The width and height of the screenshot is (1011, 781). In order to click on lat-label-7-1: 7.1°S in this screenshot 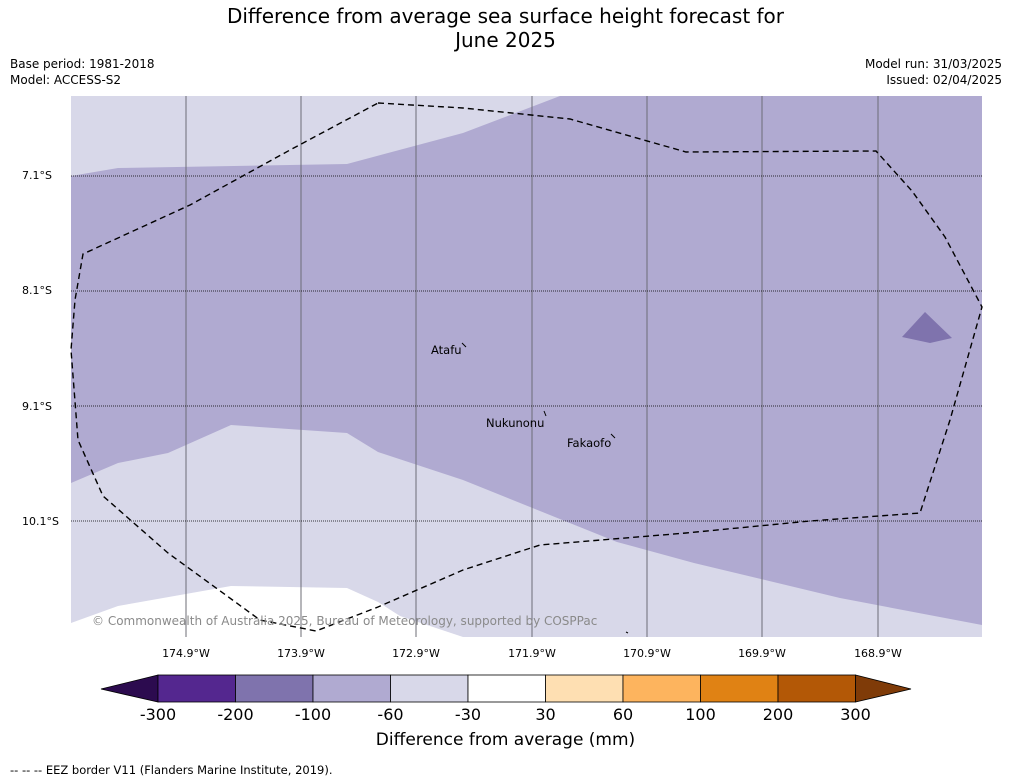, I will do `click(37, 175)`.